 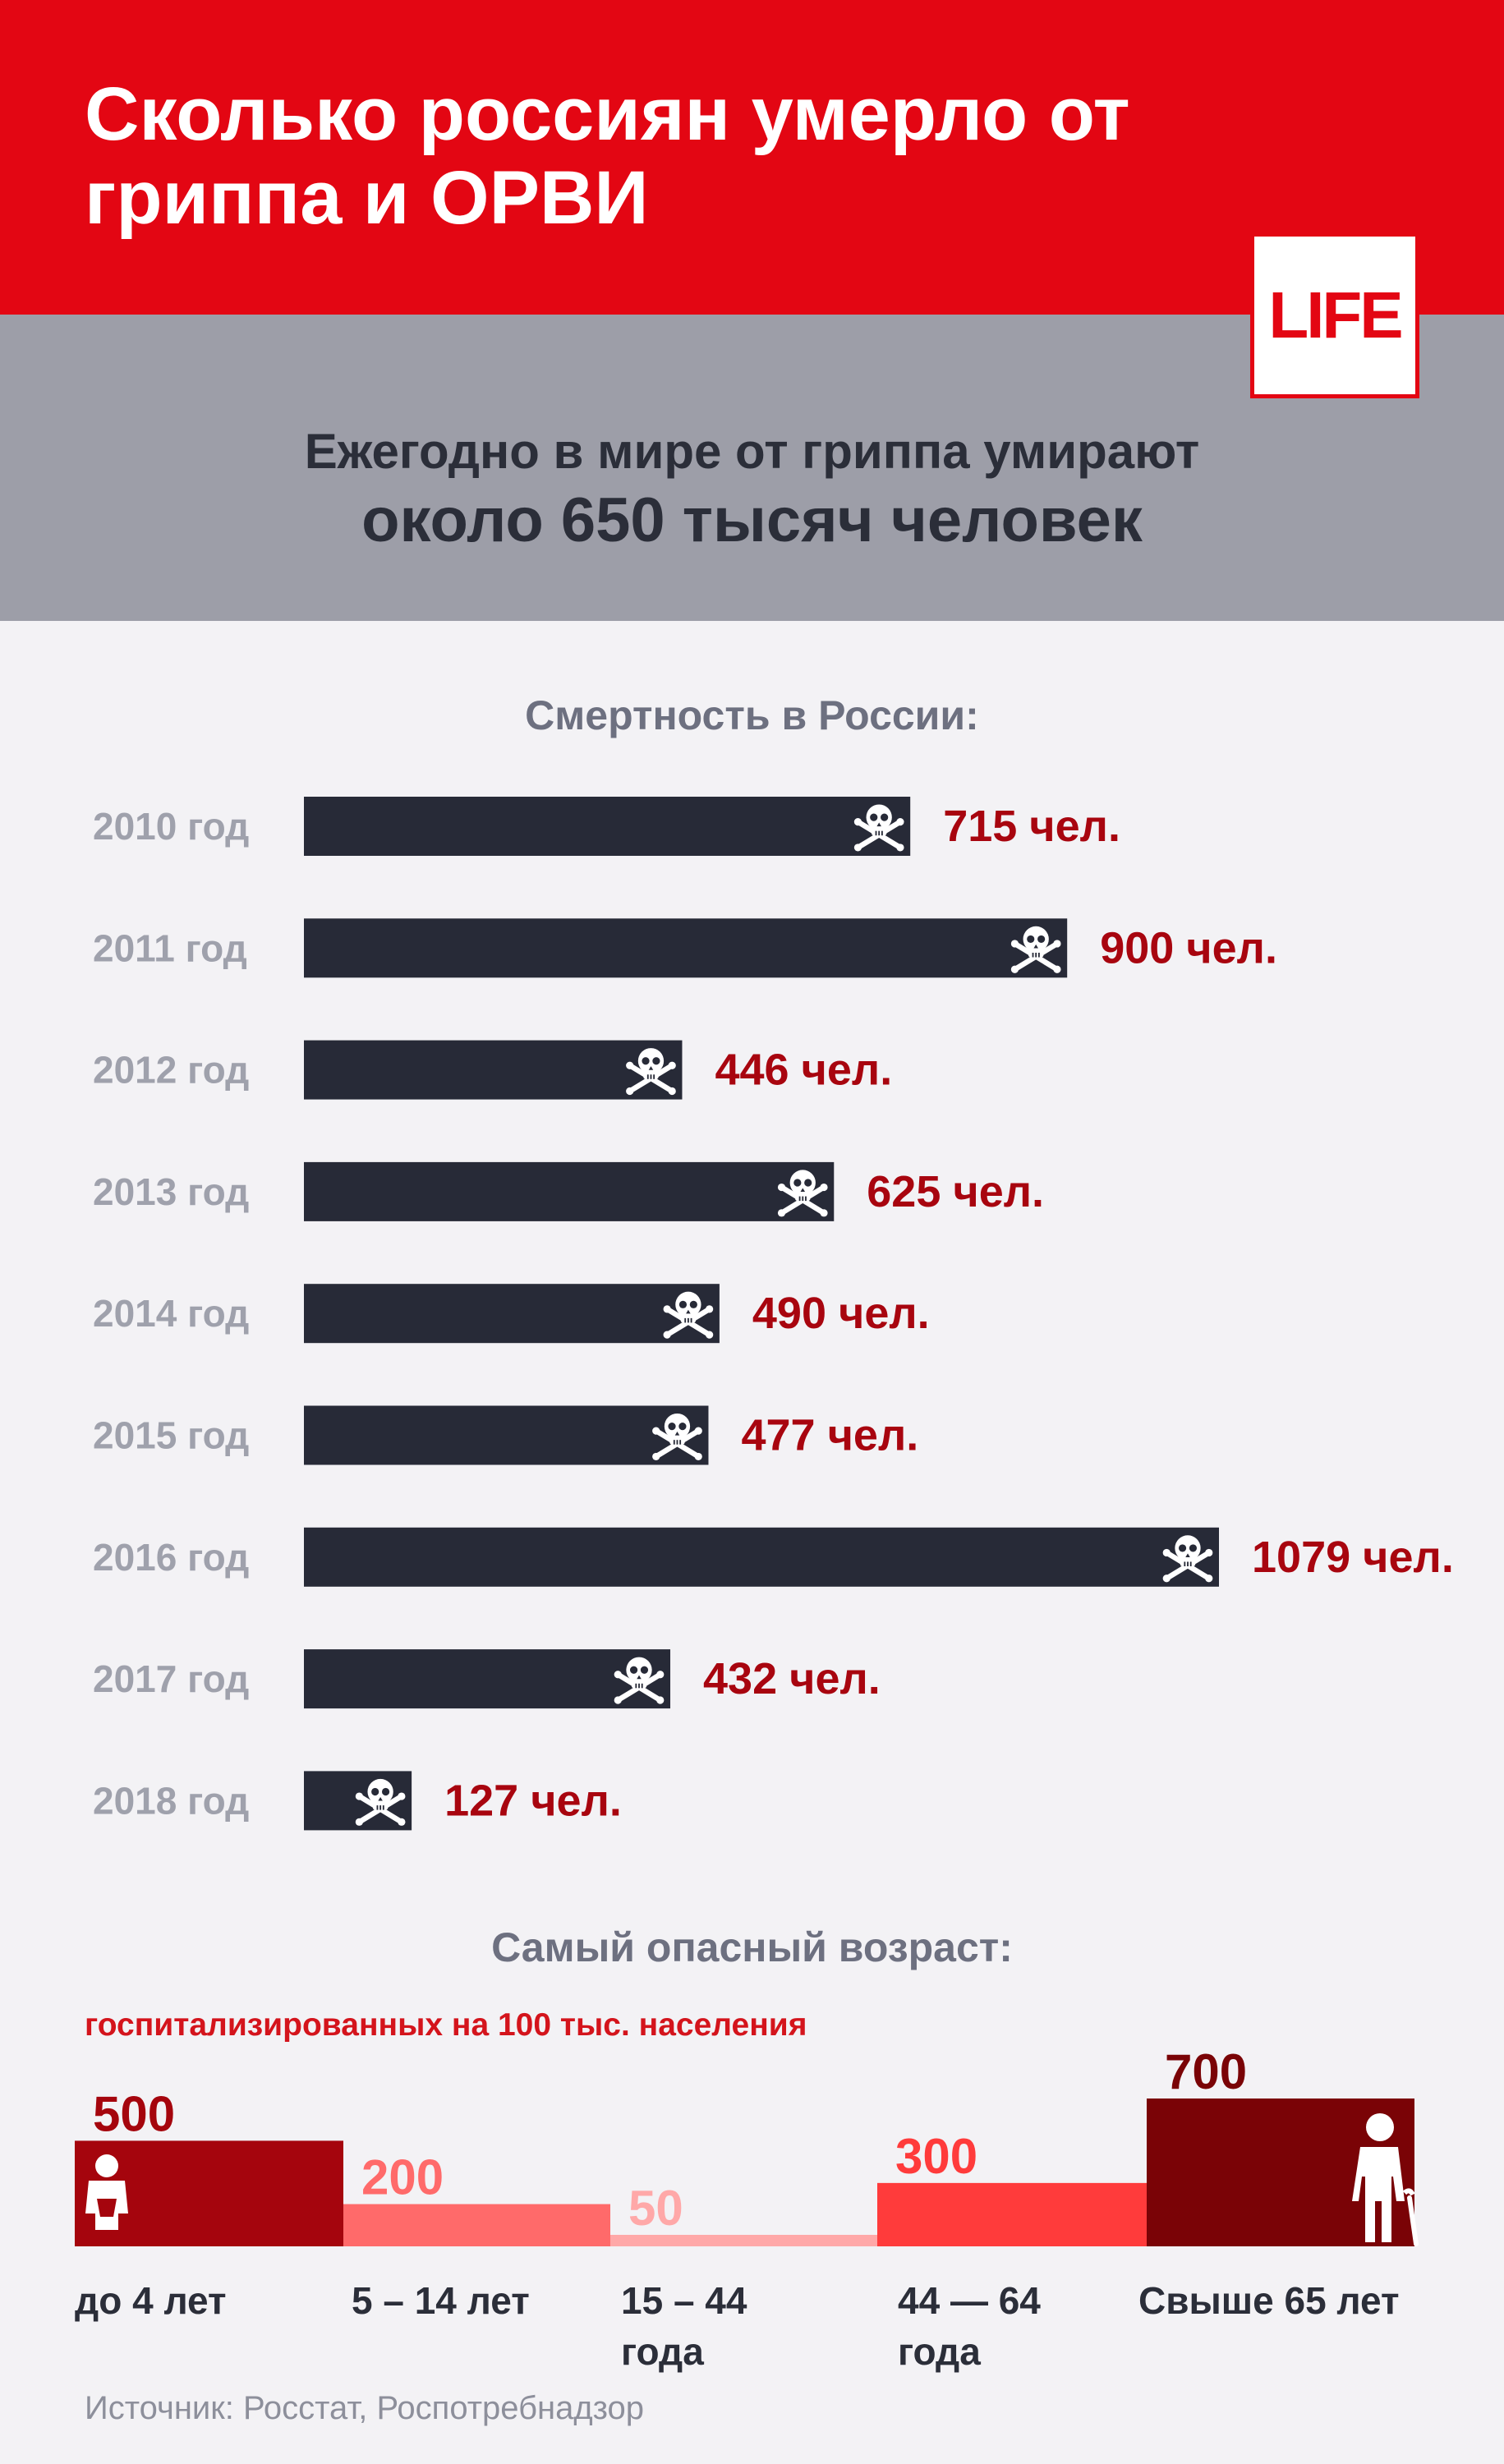 What do you see at coordinates (365, 2408) in the screenshot?
I see `source-note: Источник: Росстат, Роспотребнадзор` at bounding box center [365, 2408].